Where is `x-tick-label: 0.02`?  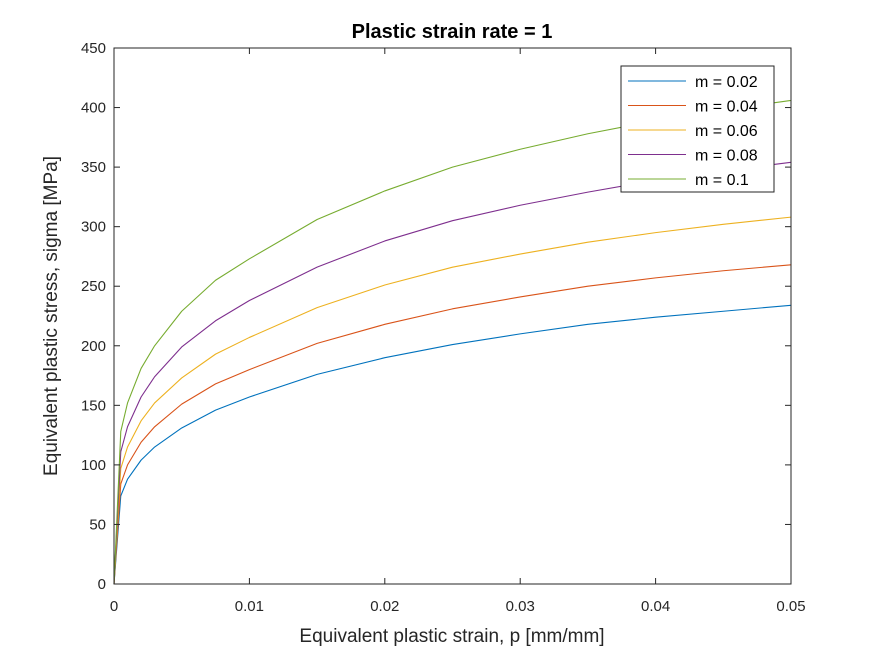
x-tick-label: 0.02 is located at coordinates (384, 606).